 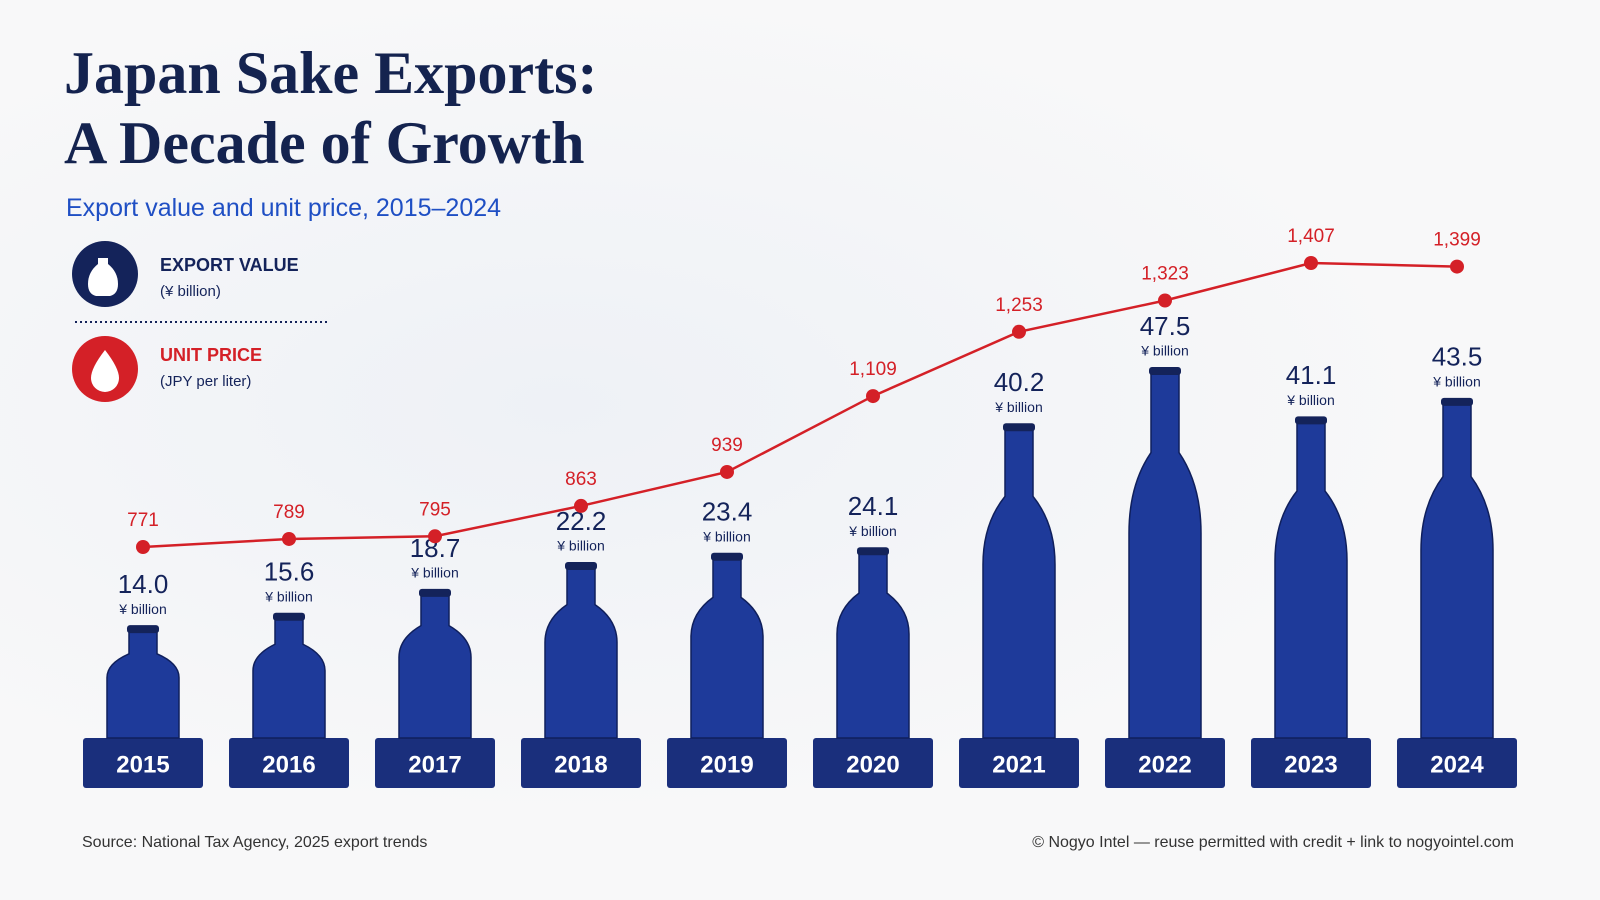 I want to click on value-label: 15.6, so click(x=289, y=572).